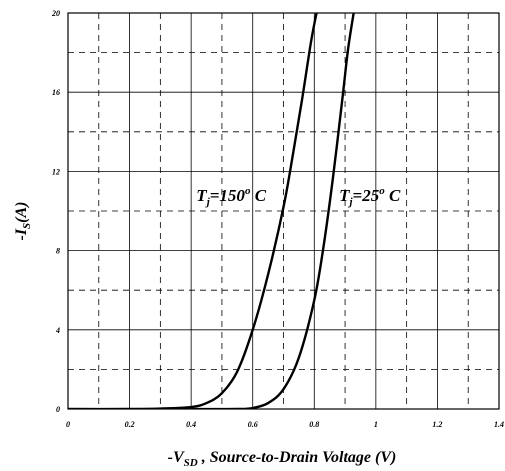  What do you see at coordinates (191, 463) in the screenshot?
I see `x-axis-label-sub: SD` at bounding box center [191, 463].